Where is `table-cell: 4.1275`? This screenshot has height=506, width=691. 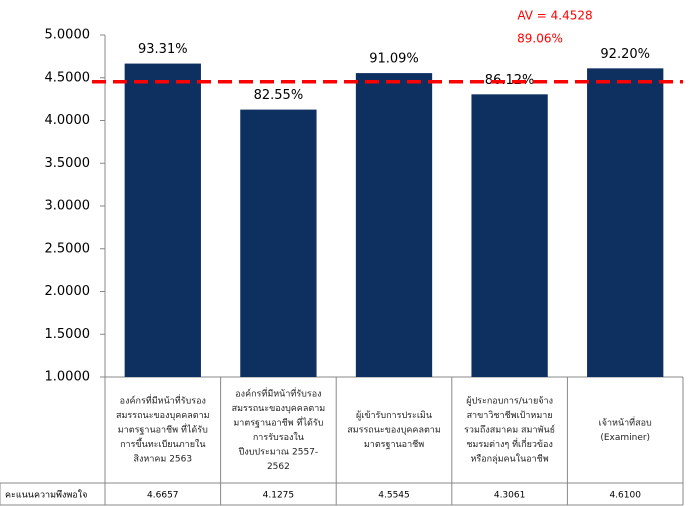
table-cell: 4.1275 is located at coordinates (279, 496).